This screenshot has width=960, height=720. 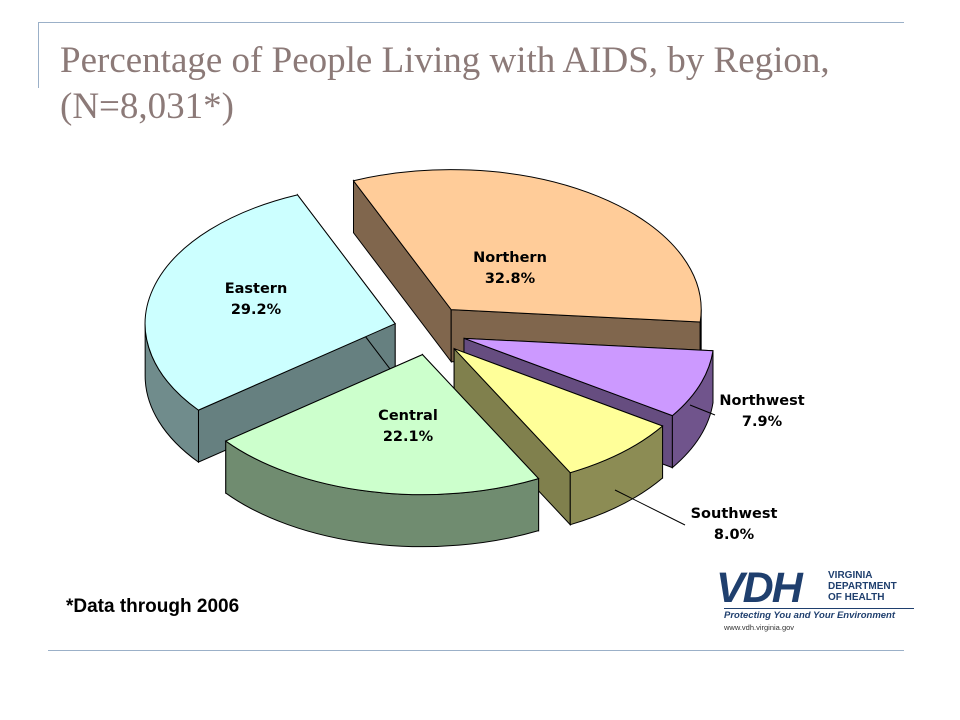 What do you see at coordinates (471, 22) in the screenshot?
I see `top-rule` at bounding box center [471, 22].